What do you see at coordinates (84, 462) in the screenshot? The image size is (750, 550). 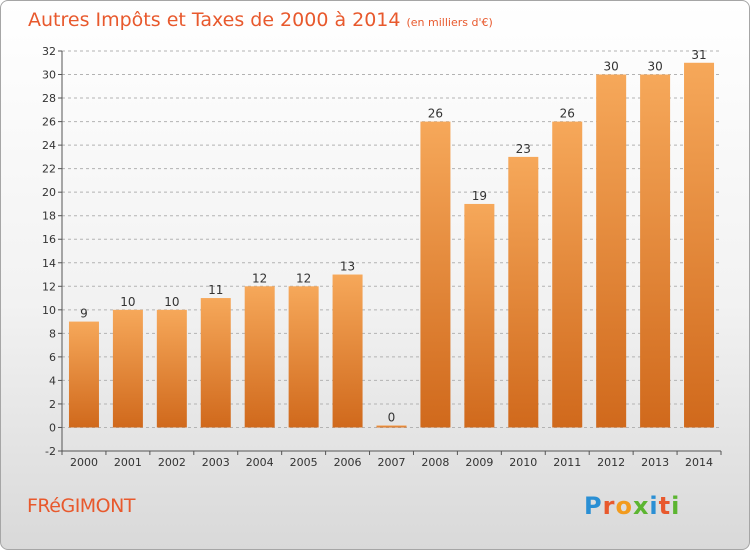 I see `x-tick-label: 2000` at bounding box center [84, 462].